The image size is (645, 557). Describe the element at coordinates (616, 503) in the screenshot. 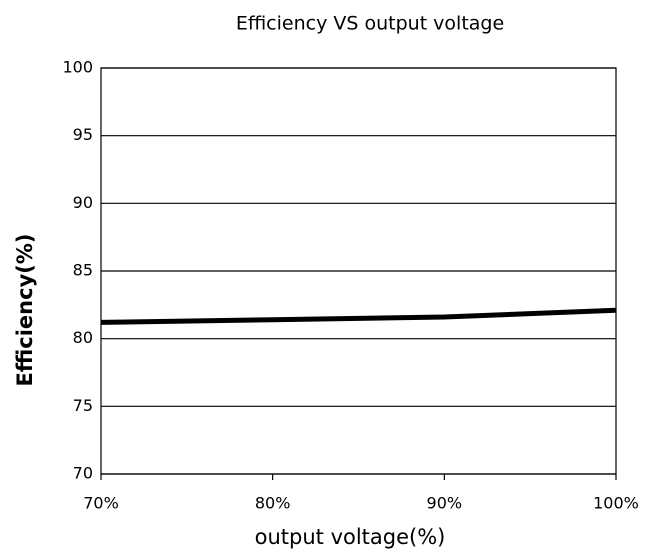

I see `x-tick-label: 100%` at that location.